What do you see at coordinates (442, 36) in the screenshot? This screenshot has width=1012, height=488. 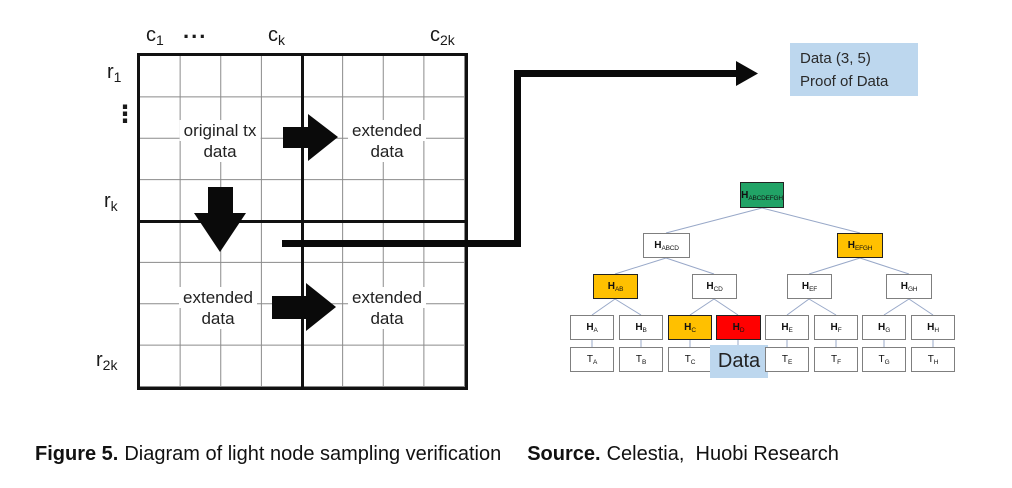 I see `col-label-c2k: c2k` at bounding box center [442, 36].